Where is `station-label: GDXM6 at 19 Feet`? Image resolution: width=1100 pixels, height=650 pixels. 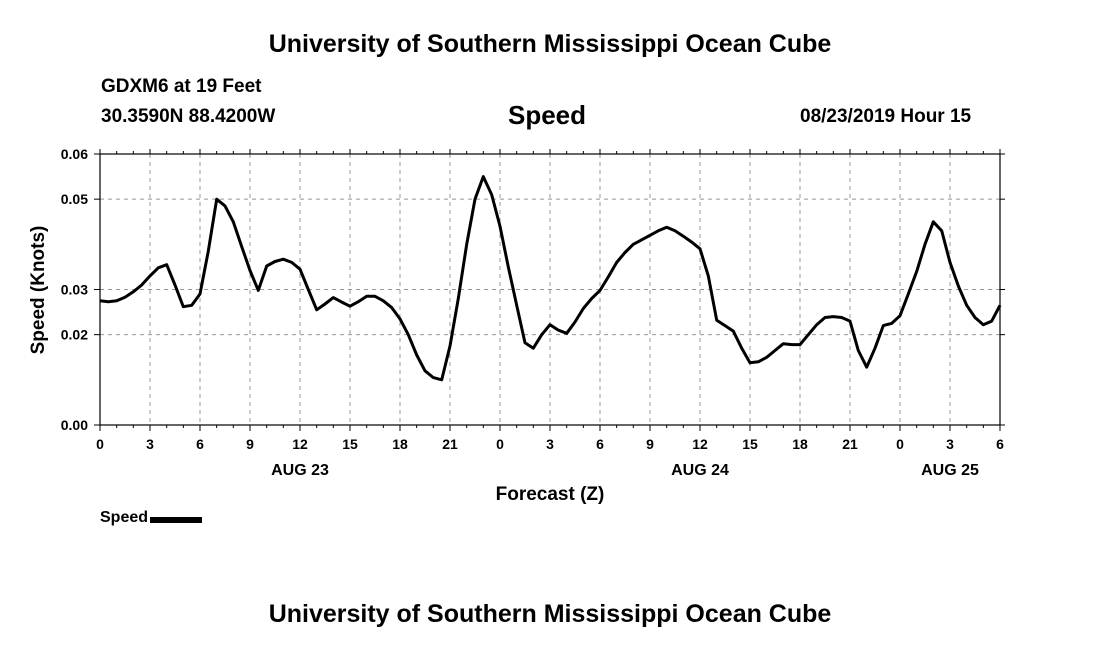 station-label: GDXM6 at 19 Feet is located at coordinates (181, 86).